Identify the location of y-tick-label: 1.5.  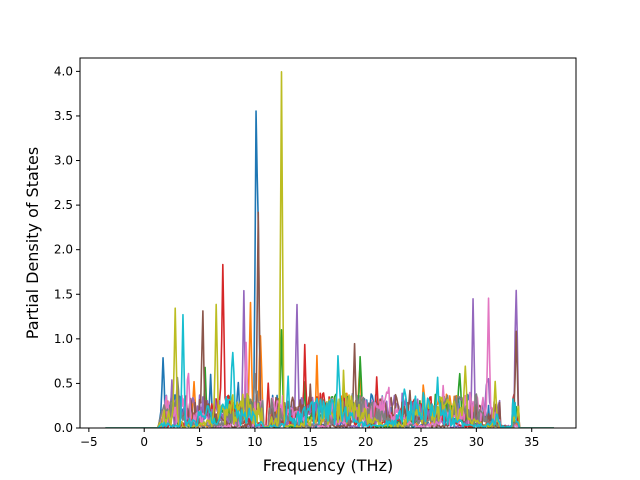
(63, 294).